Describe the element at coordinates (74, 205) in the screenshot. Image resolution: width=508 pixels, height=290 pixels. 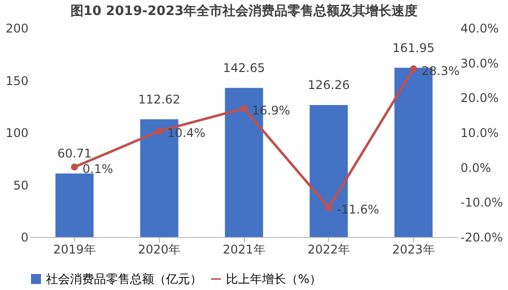
I see `bar` at that location.